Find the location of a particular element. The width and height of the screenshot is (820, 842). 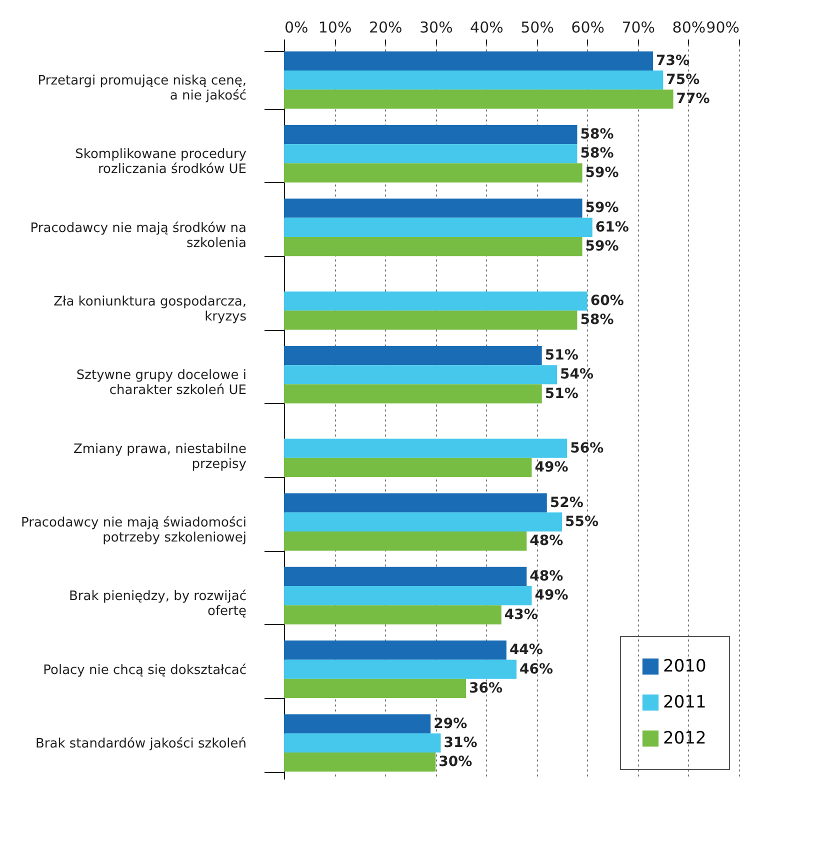

x-tick-label: 30% is located at coordinates (436, 27).